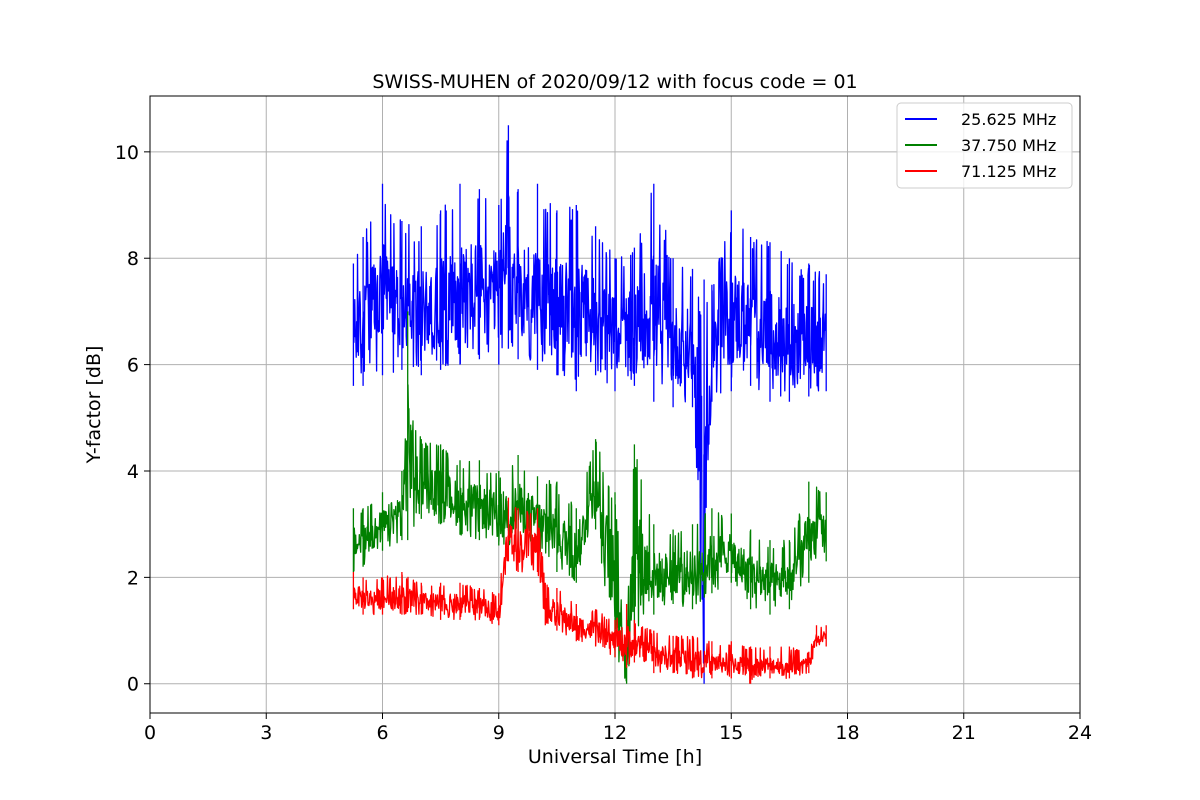 This screenshot has width=1200, height=800. I want to click on legend-label: 37.750 MHz, so click(1008, 145).